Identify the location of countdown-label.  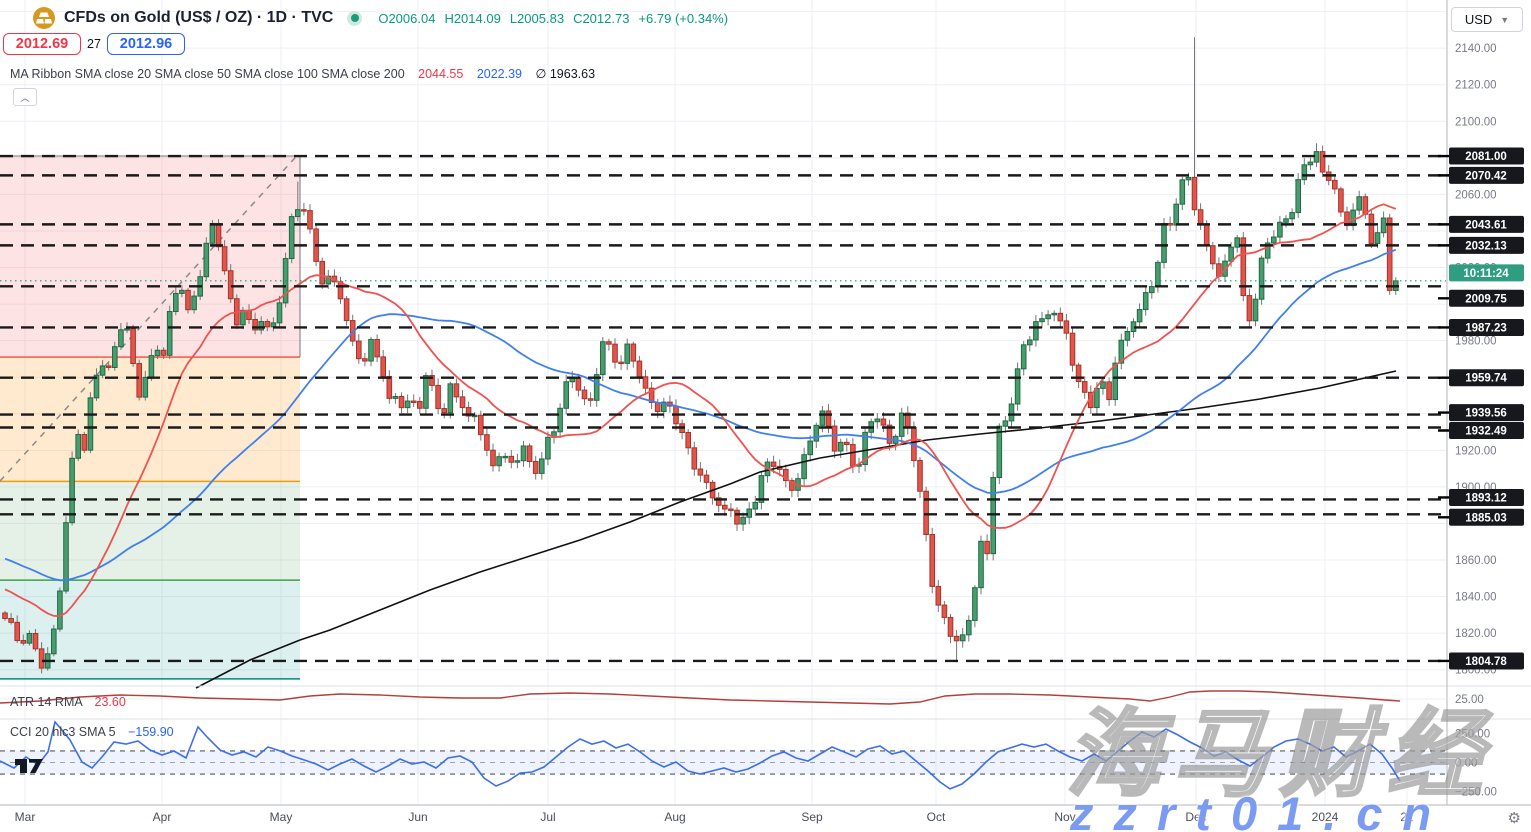
(1486, 273).